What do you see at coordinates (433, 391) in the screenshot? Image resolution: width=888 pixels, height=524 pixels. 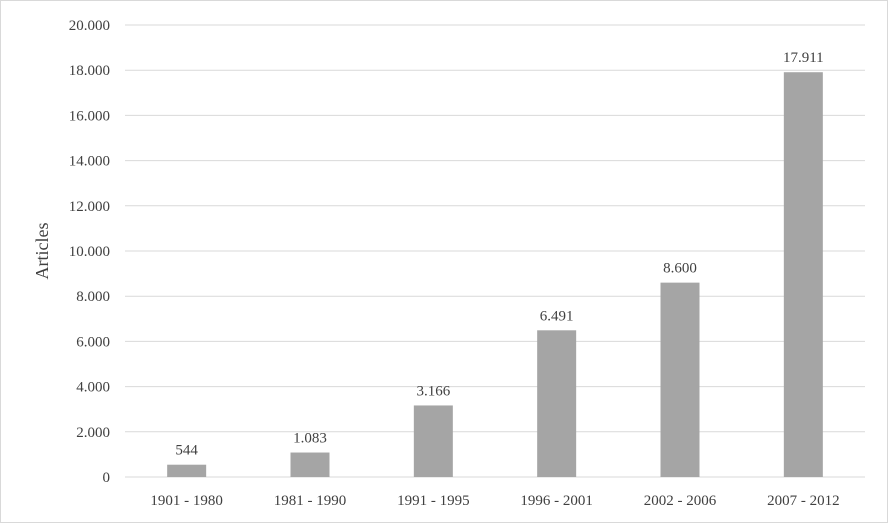 I see `data-label: 3.166` at bounding box center [433, 391].